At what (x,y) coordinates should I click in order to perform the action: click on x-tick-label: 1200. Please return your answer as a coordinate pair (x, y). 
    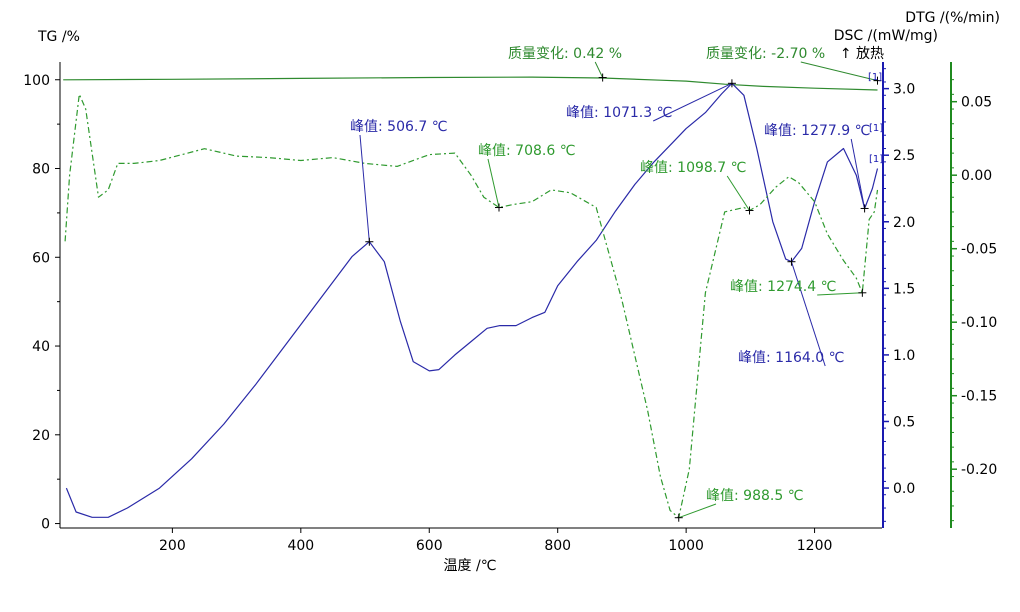
    Looking at the image, I should click on (815, 546).